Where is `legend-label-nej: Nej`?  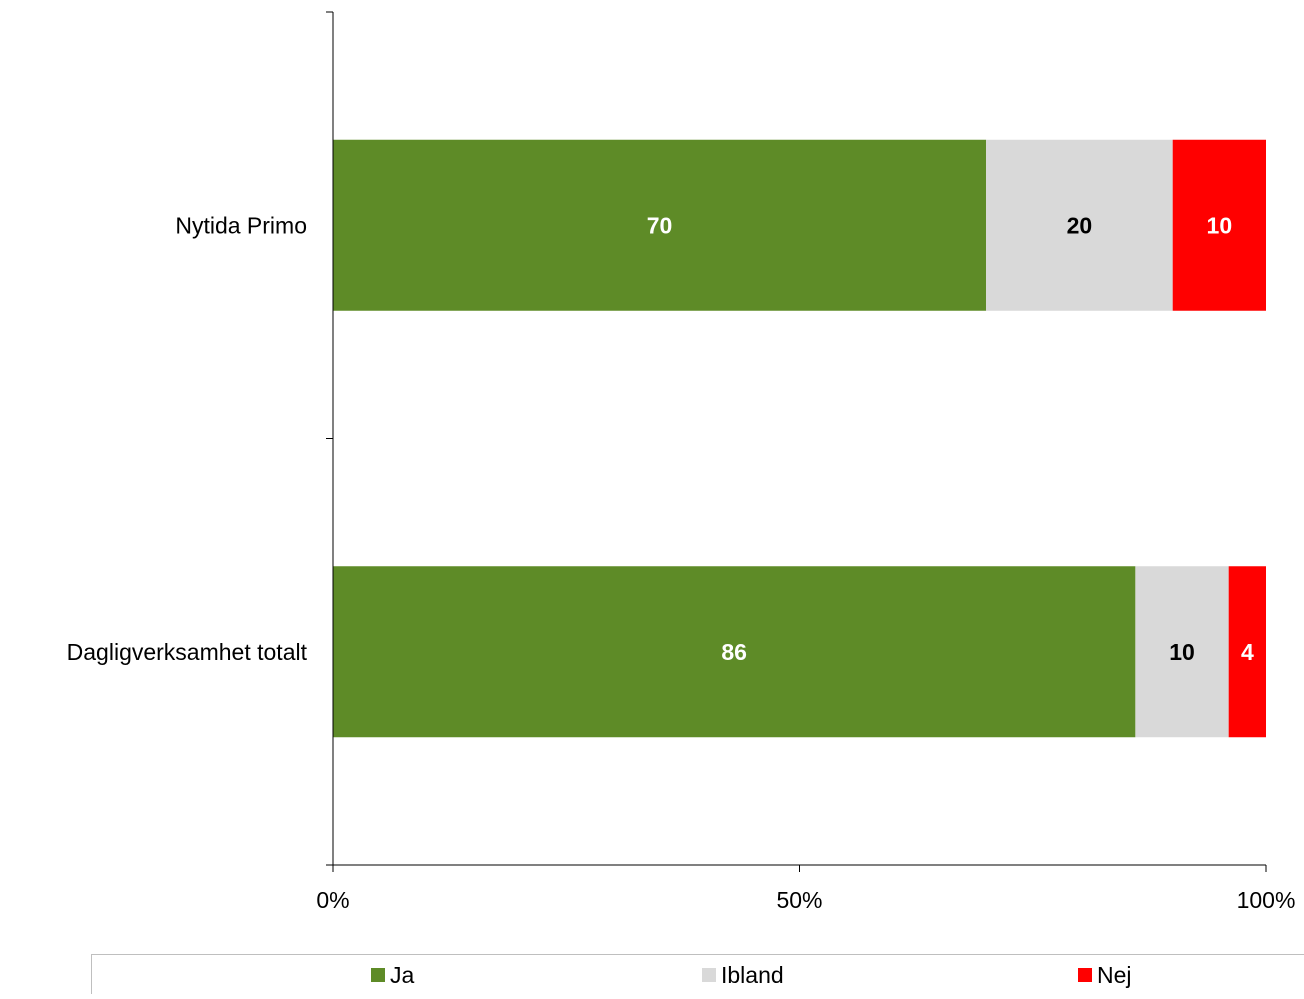 legend-label-nej: Nej is located at coordinates (1114, 975).